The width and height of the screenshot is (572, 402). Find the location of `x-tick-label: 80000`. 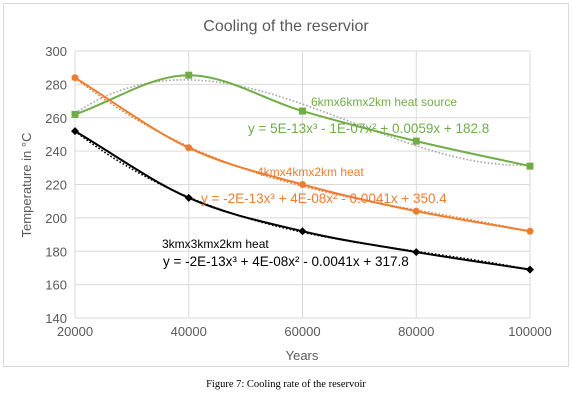

x-tick-label: 80000 is located at coordinates (416, 331).